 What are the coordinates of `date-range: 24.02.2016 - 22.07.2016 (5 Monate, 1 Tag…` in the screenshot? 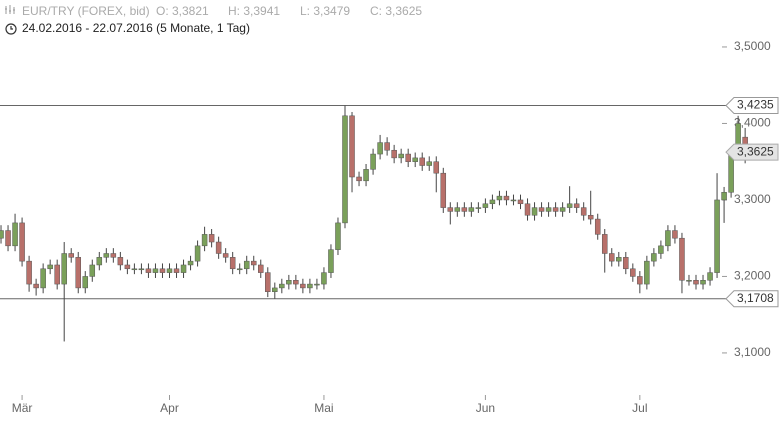 It's located at (136, 28).